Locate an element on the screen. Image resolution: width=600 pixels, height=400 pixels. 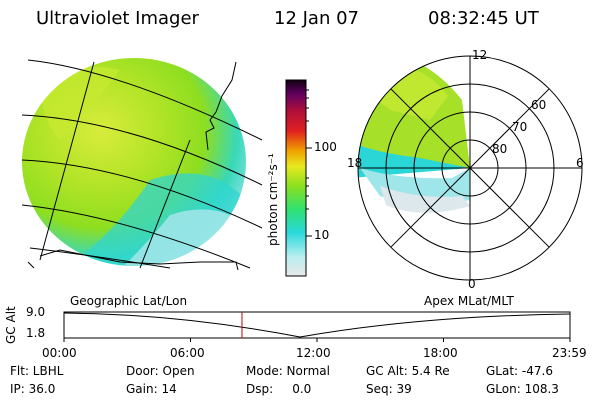
timeline-x-tick: 00:00 is located at coordinates (59, 353).